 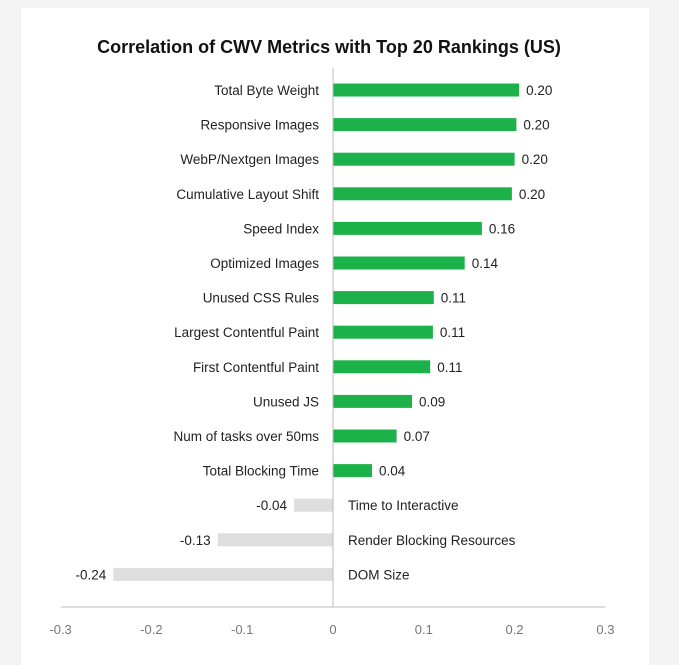 I want to click on category-label: Speed Index, so click(x=281, y=228).